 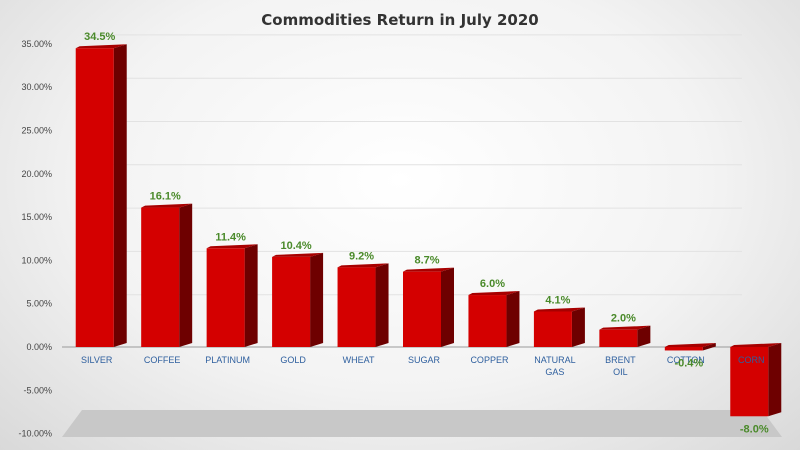 I want to click on category-label: CORN, so click(x=751, y=360).